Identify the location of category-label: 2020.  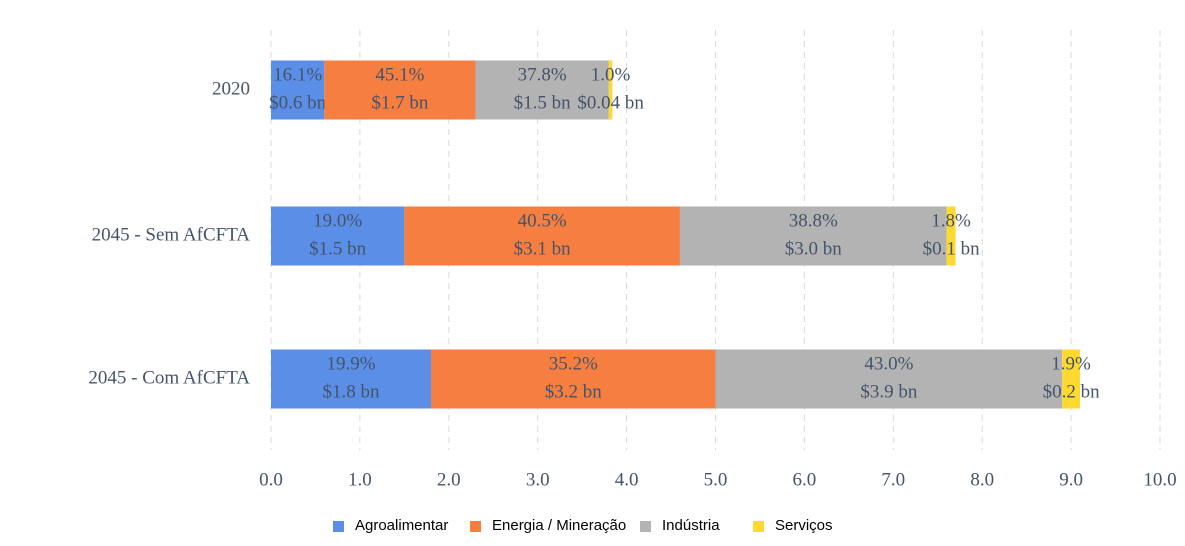
(231, 88).